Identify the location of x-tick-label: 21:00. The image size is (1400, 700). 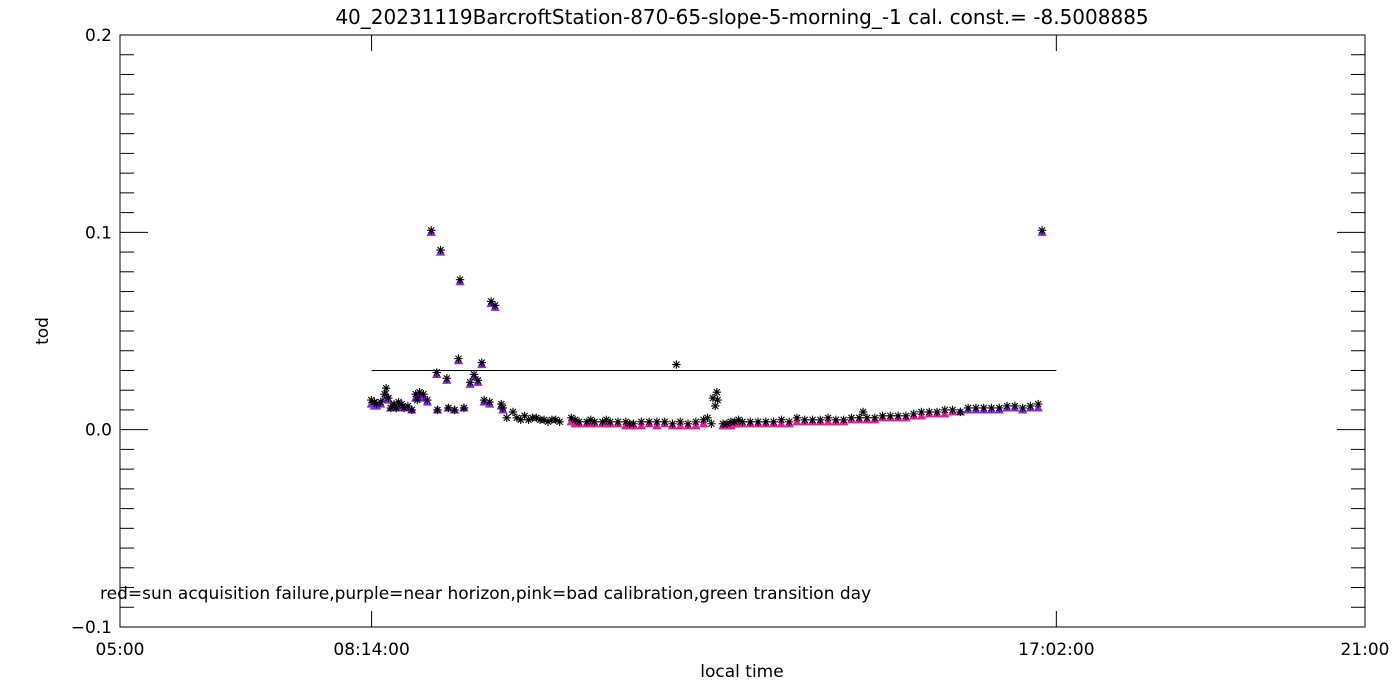
(1365, 650).